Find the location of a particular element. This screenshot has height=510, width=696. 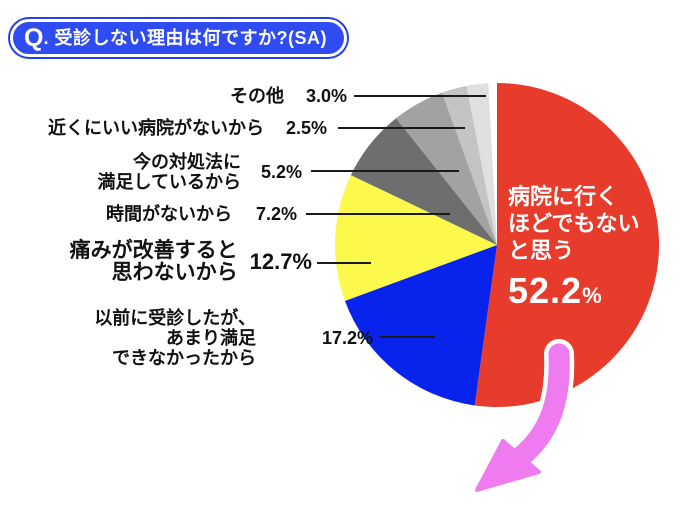

label-percent: 12.7% is located at coordinates (280, 261).